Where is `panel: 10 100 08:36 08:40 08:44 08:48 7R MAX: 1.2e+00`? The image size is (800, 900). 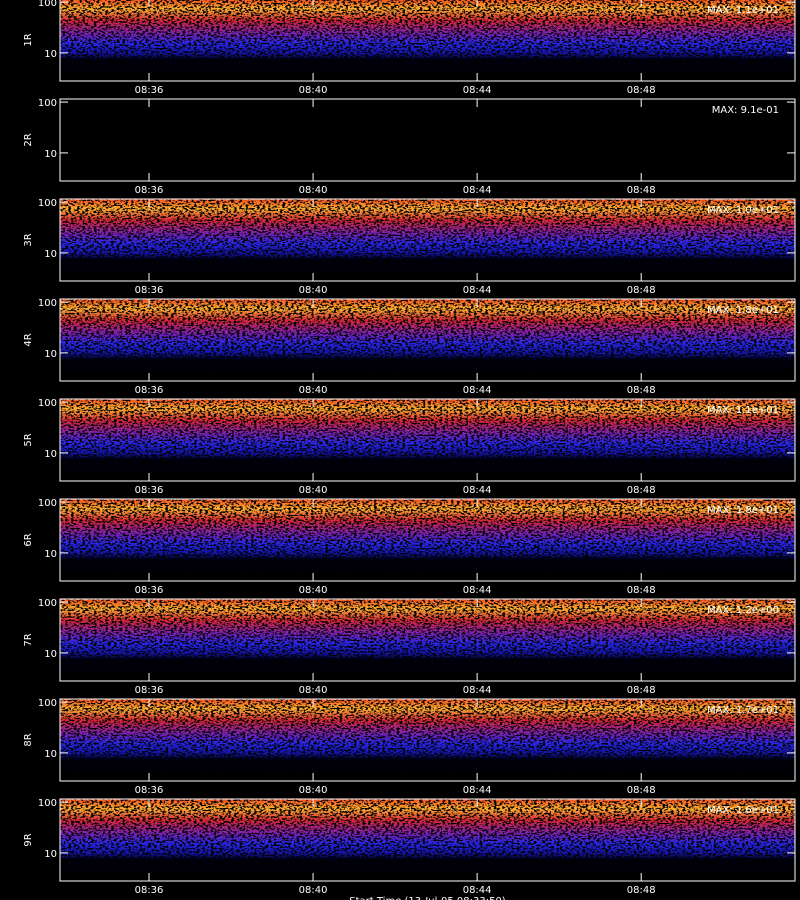 panel: 10 100 08:36 08:40 08:44 08:48 7R MAX: 1.2e+00 is located at coordinates (409, 647).